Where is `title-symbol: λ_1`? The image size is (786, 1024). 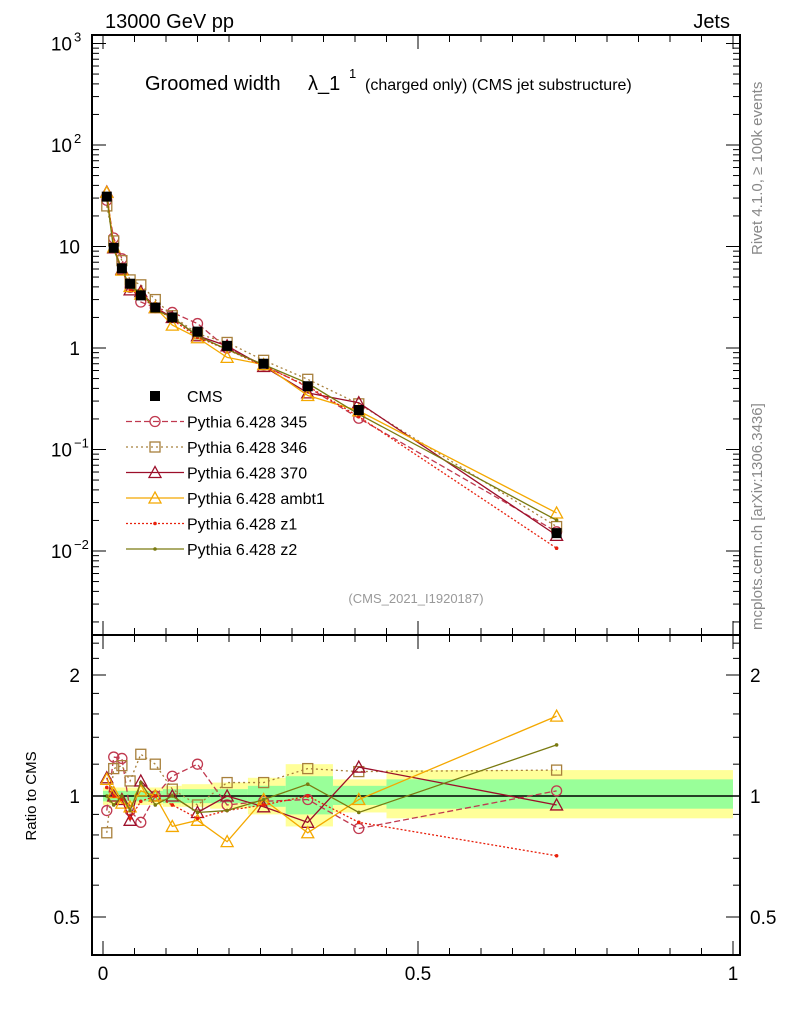
title-symbol: λ_1 is located at coordinates (324, 84).